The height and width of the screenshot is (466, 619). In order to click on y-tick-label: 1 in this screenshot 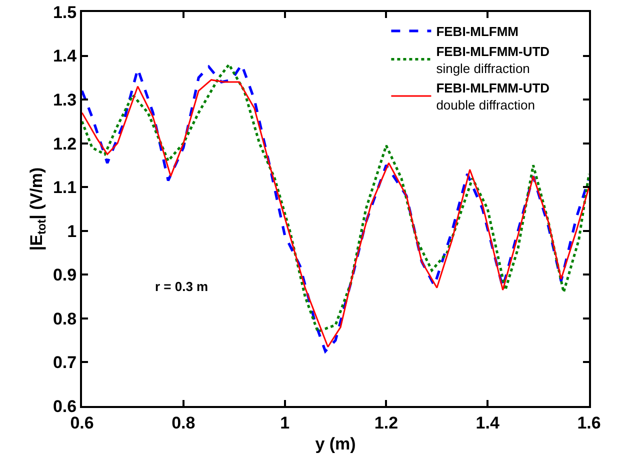, I will do `click(72, 231)`.